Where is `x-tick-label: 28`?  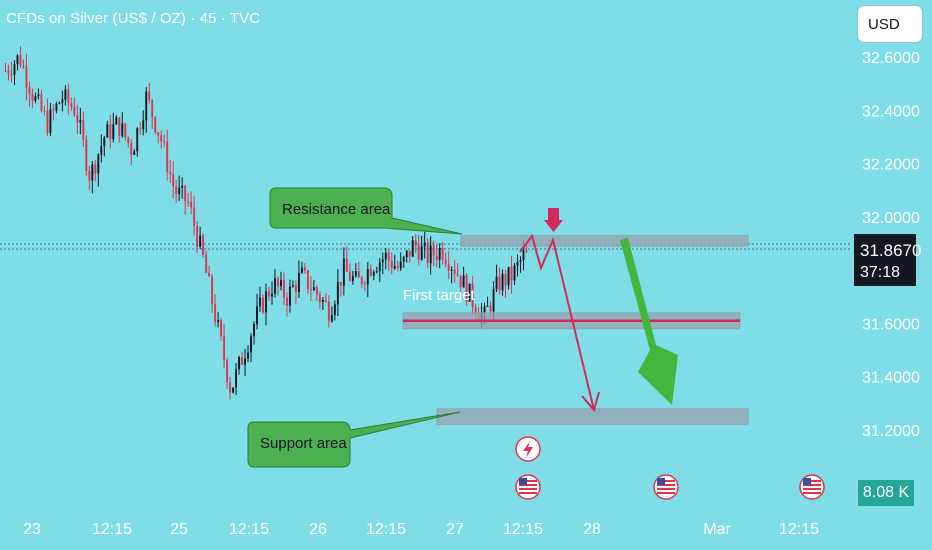 x-tick-label: 28 is located at coordinates (592, 529).